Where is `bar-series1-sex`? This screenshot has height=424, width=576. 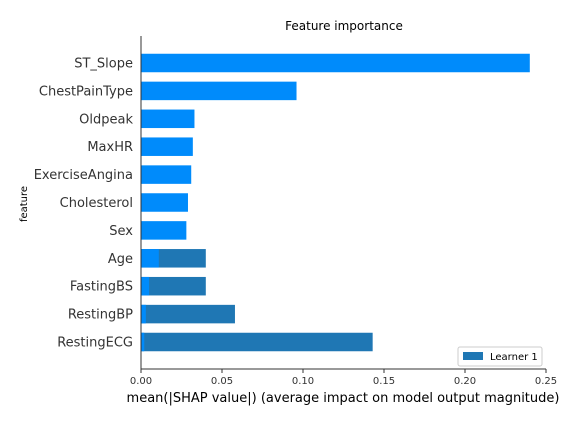
bar-series1-sex is located at coordinates (164, 230).